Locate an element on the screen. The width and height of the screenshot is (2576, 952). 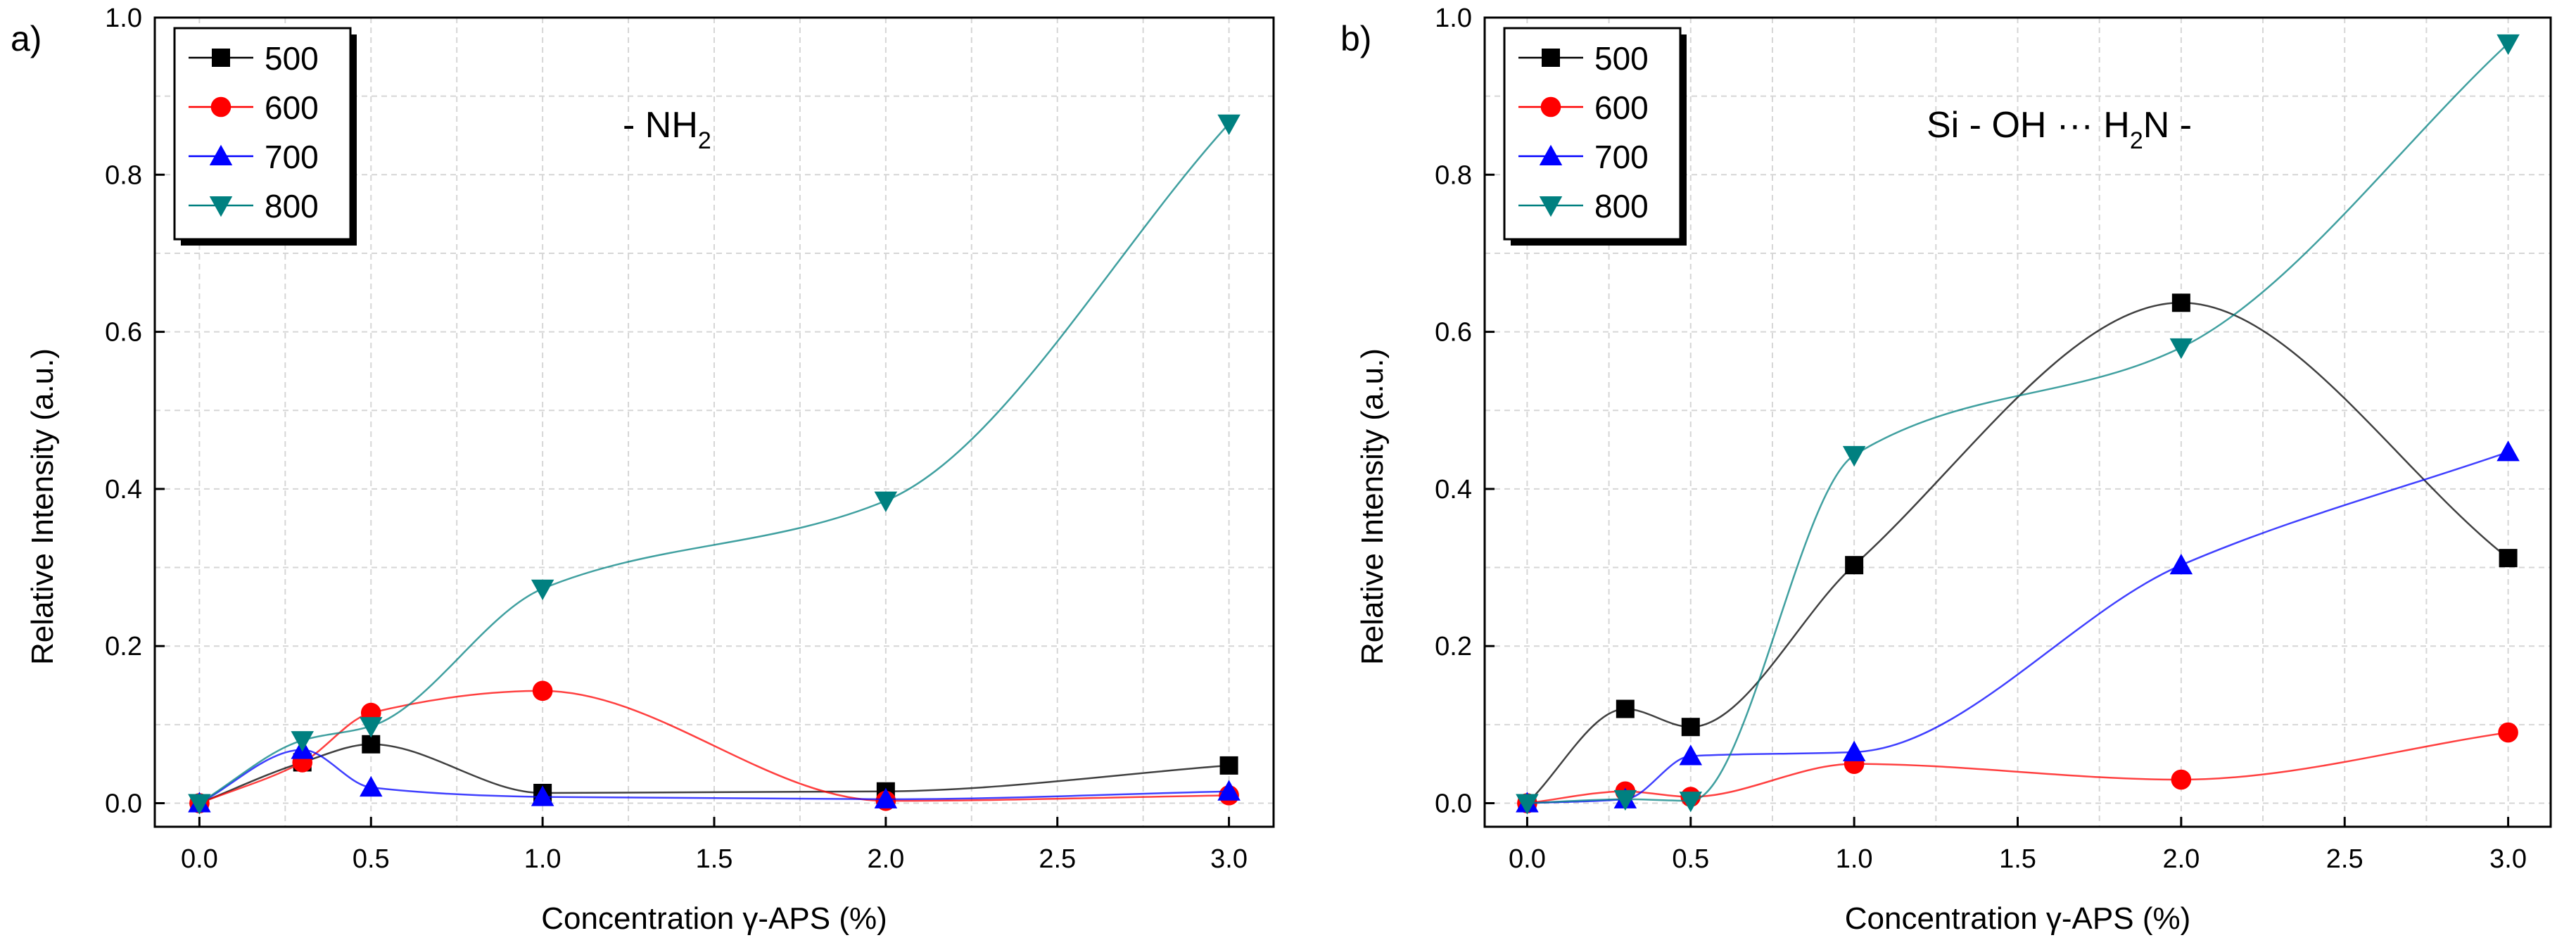
annotation: Si - OH ··· H2N - is located at coordinates (2059, 129).